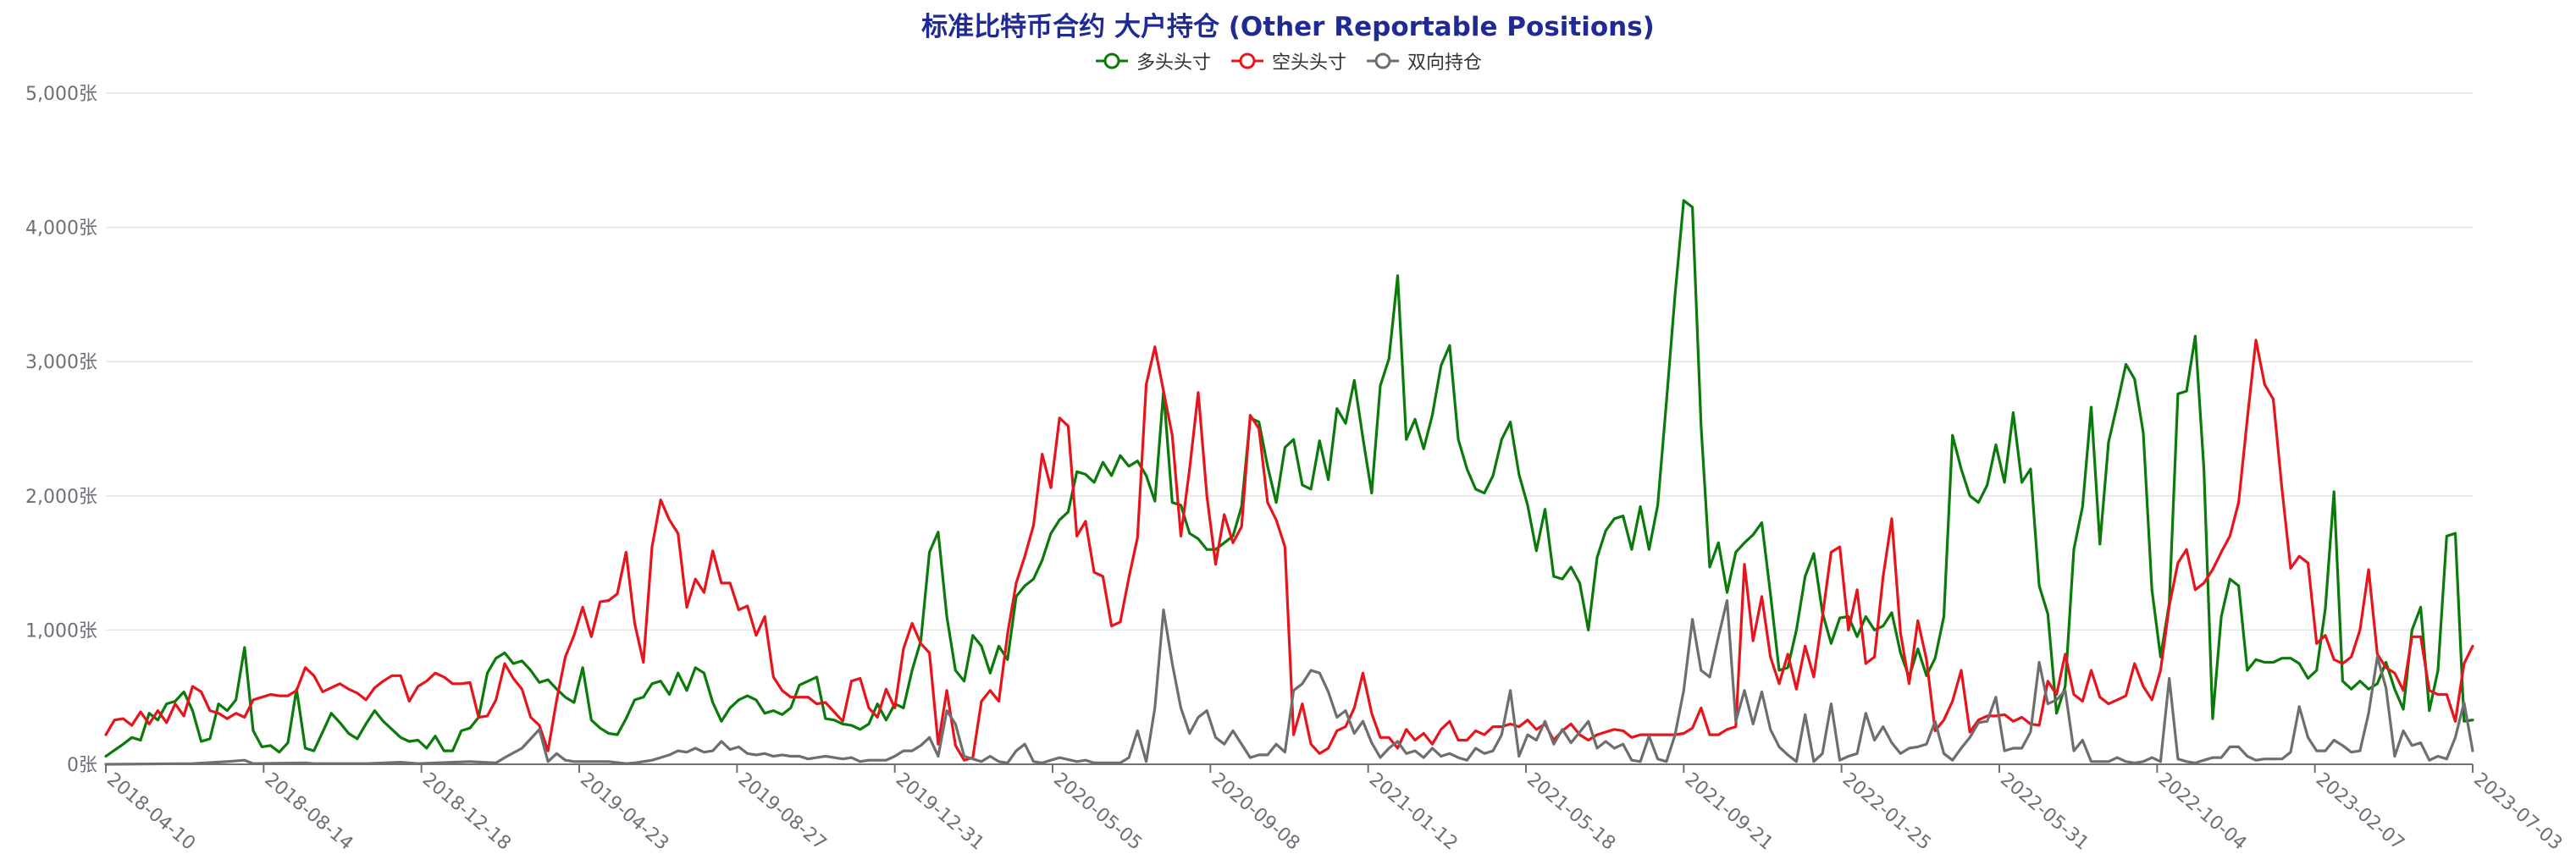  Describe the element at coordinates (61, 631) in the screenshot. I see `y-tick-label: 1,000张` at that location.